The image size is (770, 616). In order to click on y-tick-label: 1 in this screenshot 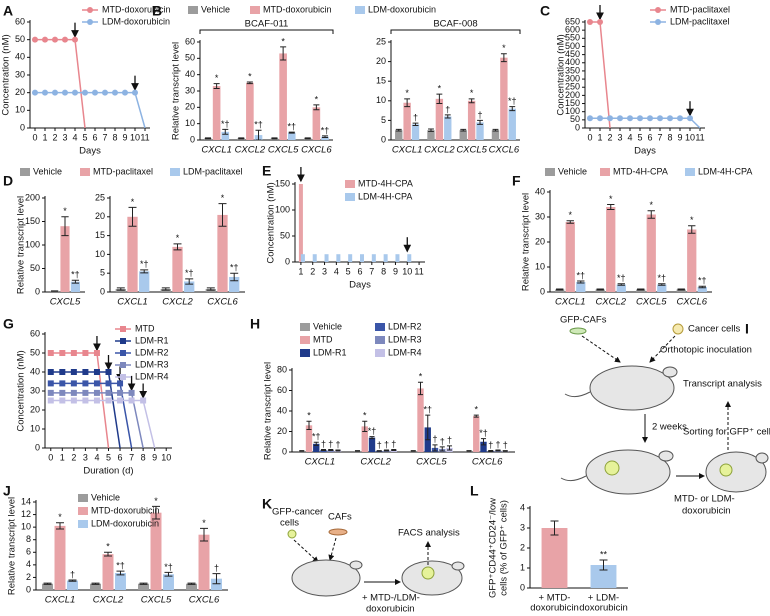, I will do `click(522, 567)`.